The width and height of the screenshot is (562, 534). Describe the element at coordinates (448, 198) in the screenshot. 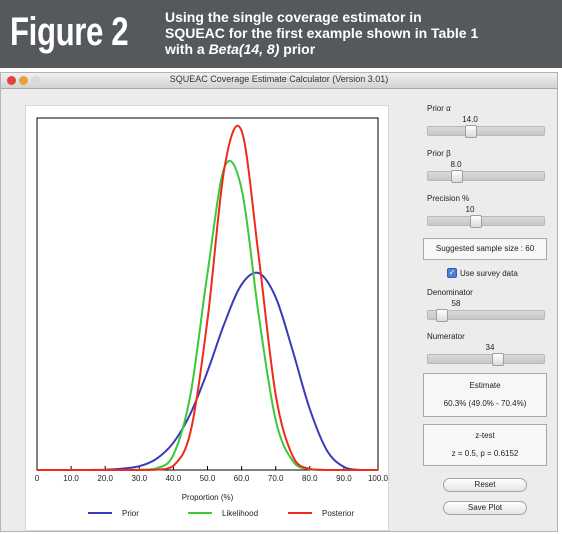

I see `precision-label: Precision %` at that location.